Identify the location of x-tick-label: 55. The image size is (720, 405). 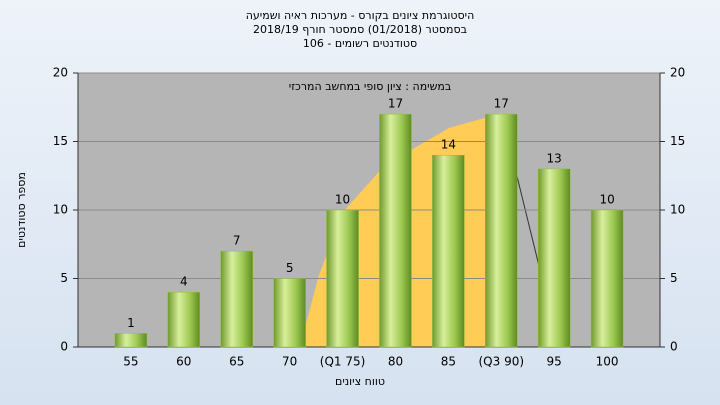
(130, 362).